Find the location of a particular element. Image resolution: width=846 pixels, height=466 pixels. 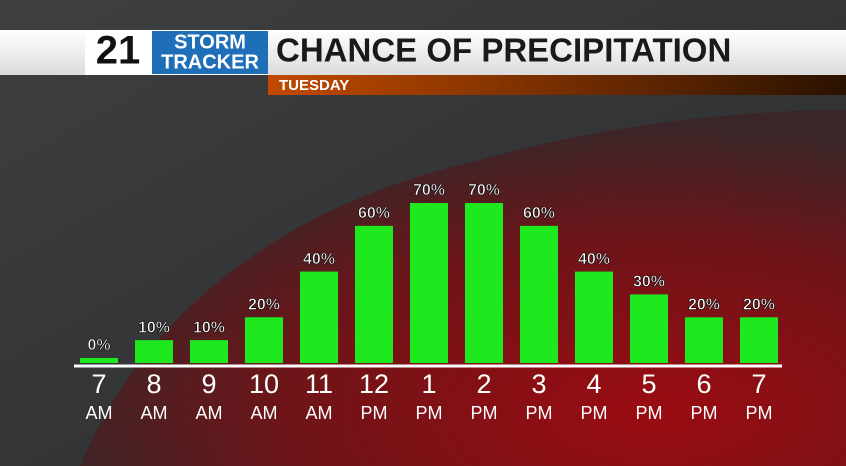

x-tick-label: 8 is located at coordinates (153, 384).